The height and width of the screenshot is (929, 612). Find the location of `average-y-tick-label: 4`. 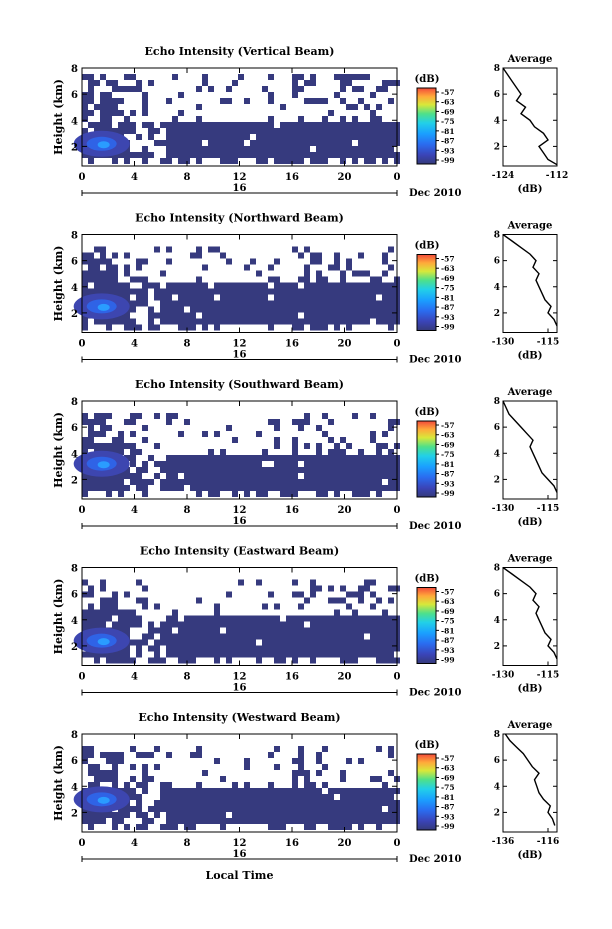

average-y-tick-label: 4 is located at coordinates (497, 288).